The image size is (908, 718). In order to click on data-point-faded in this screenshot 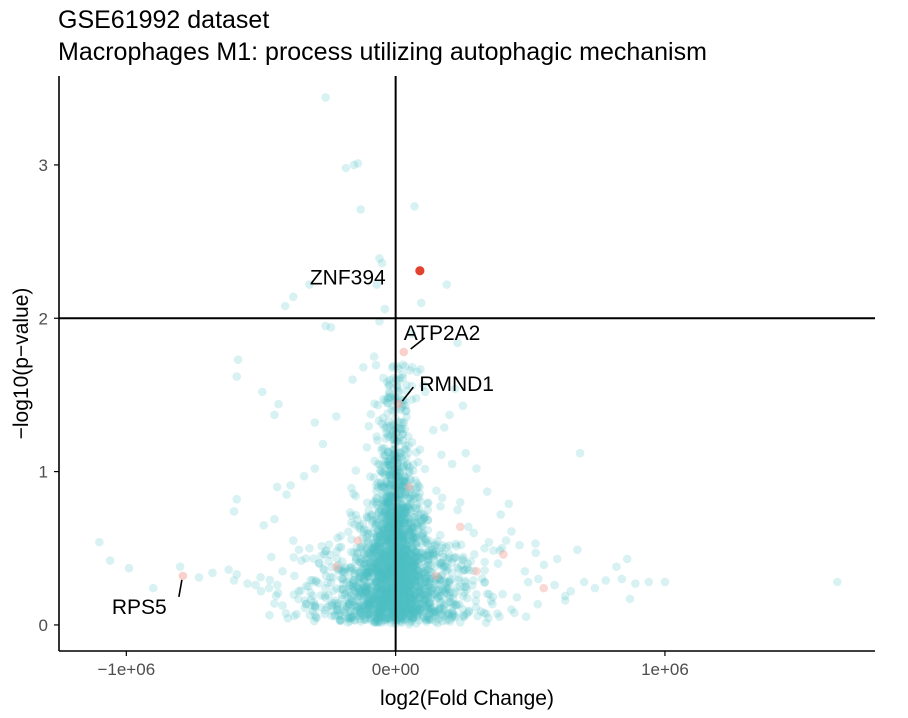, I will do `click(503, 554)`.